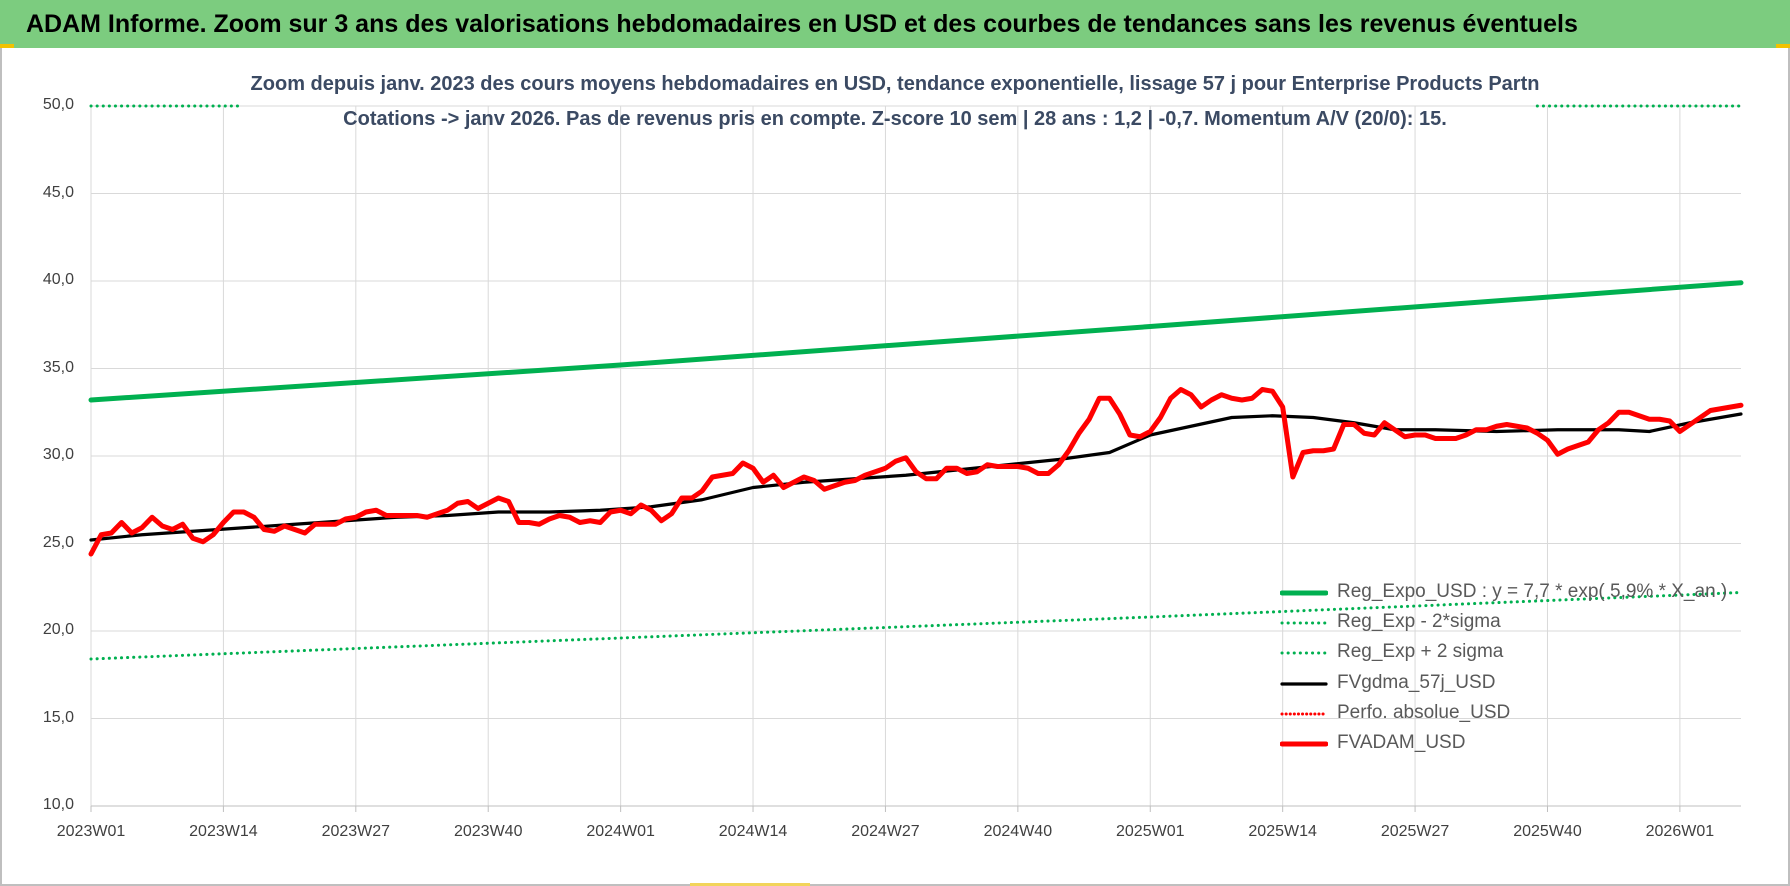 Image resolution: width=1790 pixels, height=886 pixels. Describe the element at coordinates (620, 831) in the screenshot. I see `x-tick-label: 2024W01` at that location.